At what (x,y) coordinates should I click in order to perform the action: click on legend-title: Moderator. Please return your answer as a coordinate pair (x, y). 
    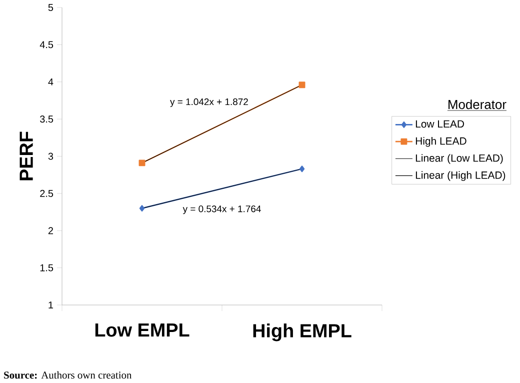
    Looking at the image, I should click on (477, 105).